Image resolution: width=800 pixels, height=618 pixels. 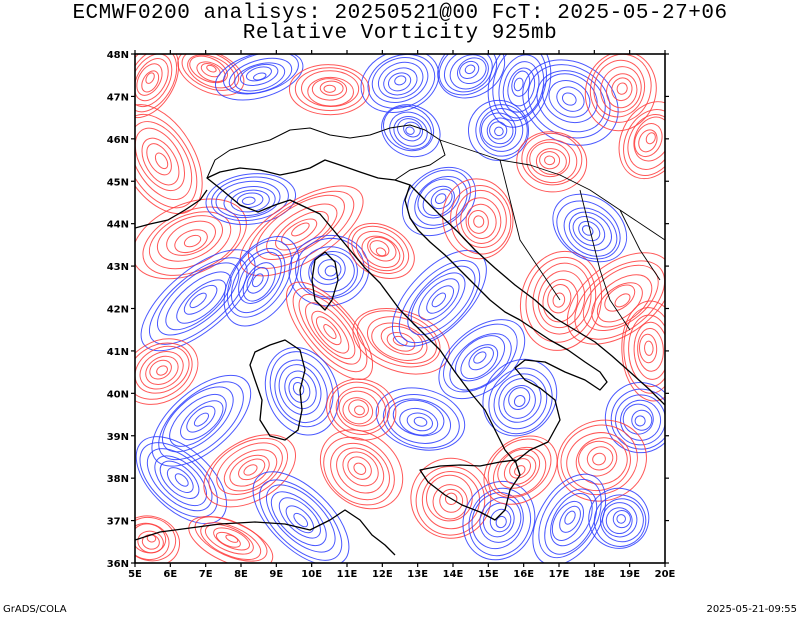 I want to click on north-africa-coastline, so click(x=265, y=532).